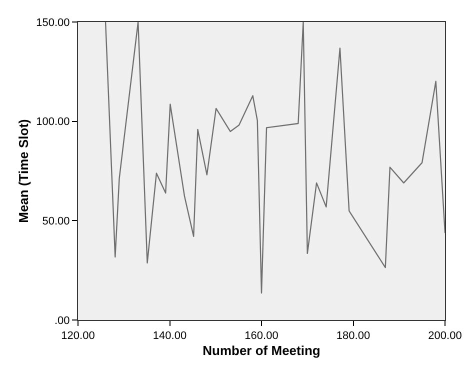 This screenshot has height=370, width=474. What do you see at coordinates (78, 336) in the screenshot?
I see `x-tick-label: 120.00` at bounding box center [78, 336].